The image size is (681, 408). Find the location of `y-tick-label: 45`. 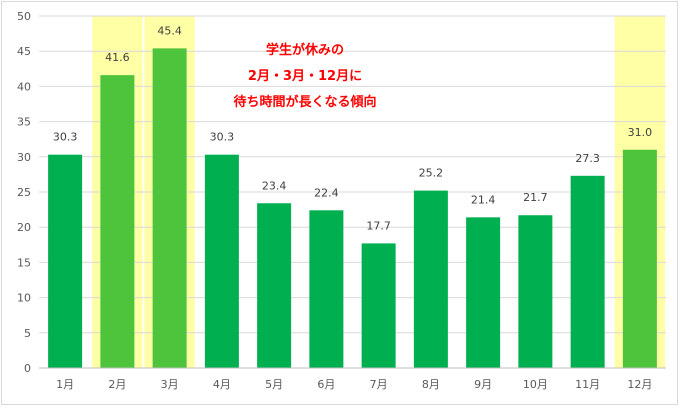

y-tick-label: 45 is located at coordinates (24, 51).